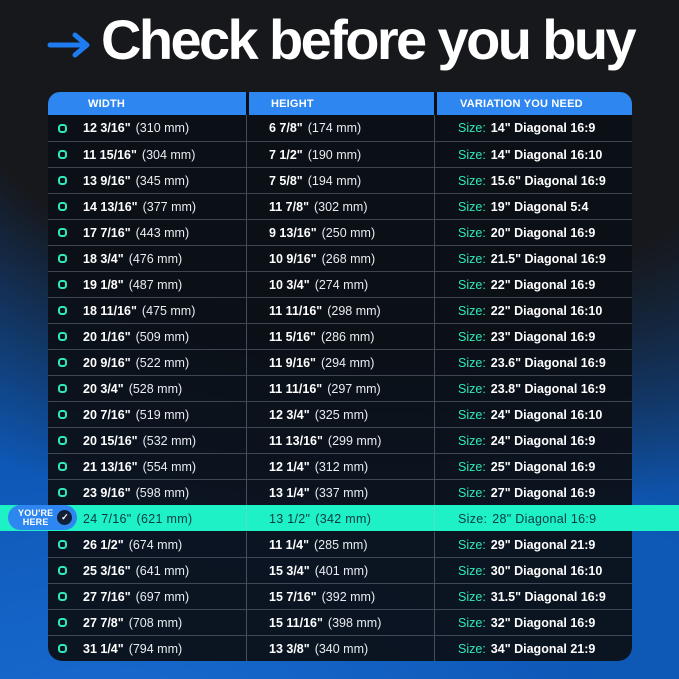  What do you see at coordinates (533, 103) in the screenshot?
I see `column-header-variation: VARIATION YOU NEED` at bounding box center [533, 103].